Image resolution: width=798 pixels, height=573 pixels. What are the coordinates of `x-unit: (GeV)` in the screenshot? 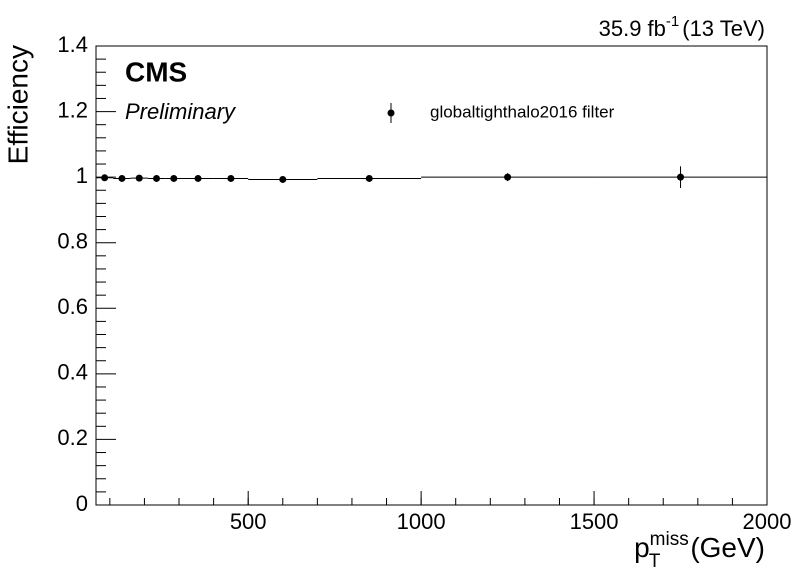 It's located at (727, 547).